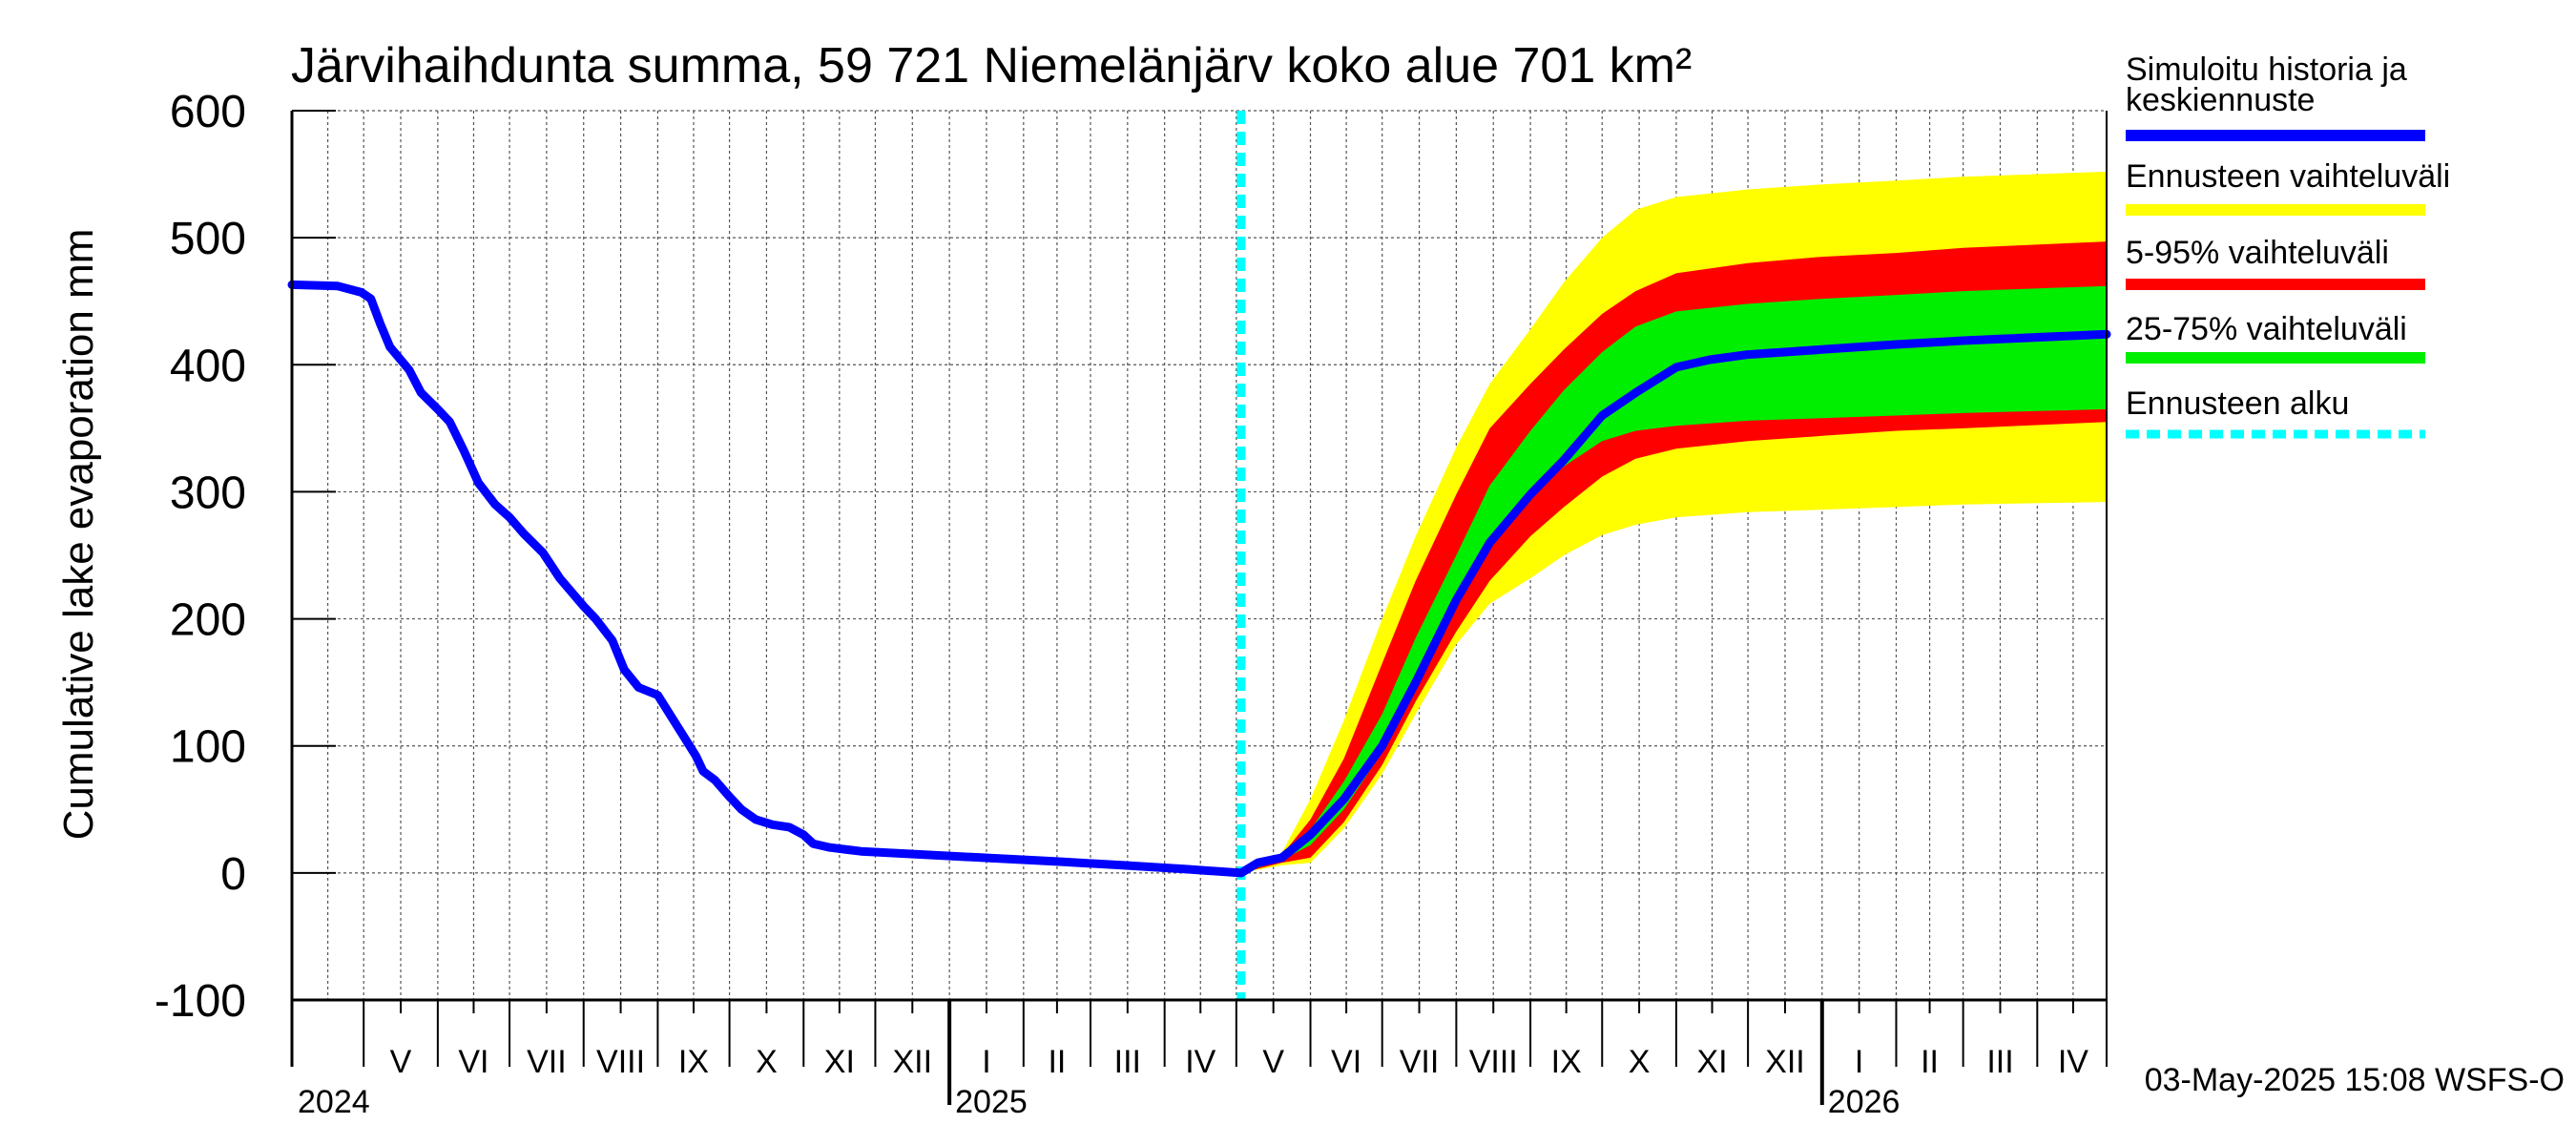 The width and height of the screenshot is (2576, 1145). Describe the element at coordinates (1864, 1102) in the screenshot. I see `year-label: 2026` at that location.